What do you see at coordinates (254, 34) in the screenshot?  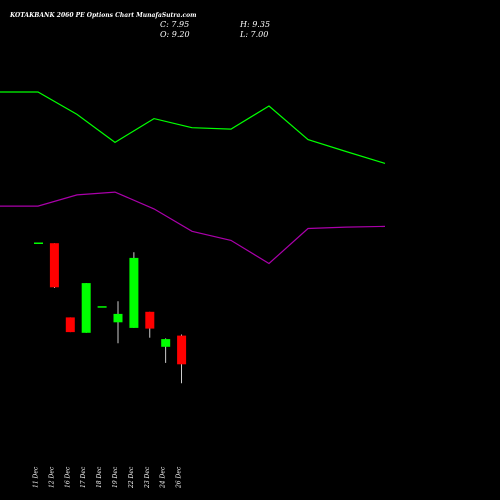 I see `low-value: L: 7.00` at bounding box center [254, 34].